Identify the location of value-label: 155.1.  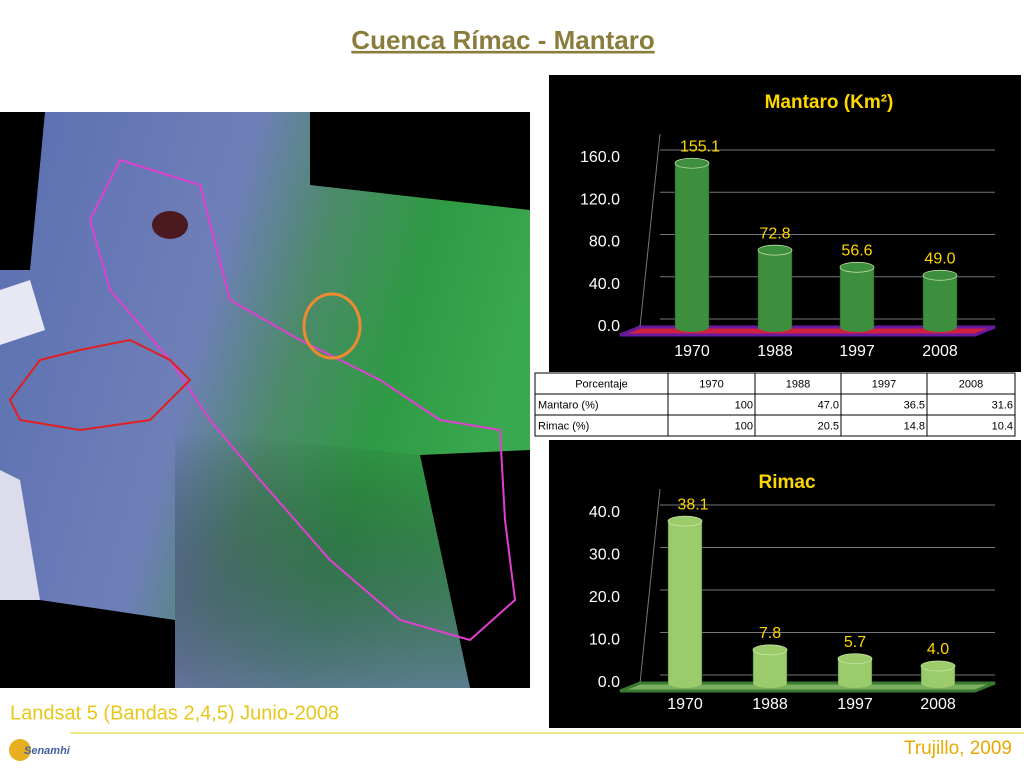
(700, 146).